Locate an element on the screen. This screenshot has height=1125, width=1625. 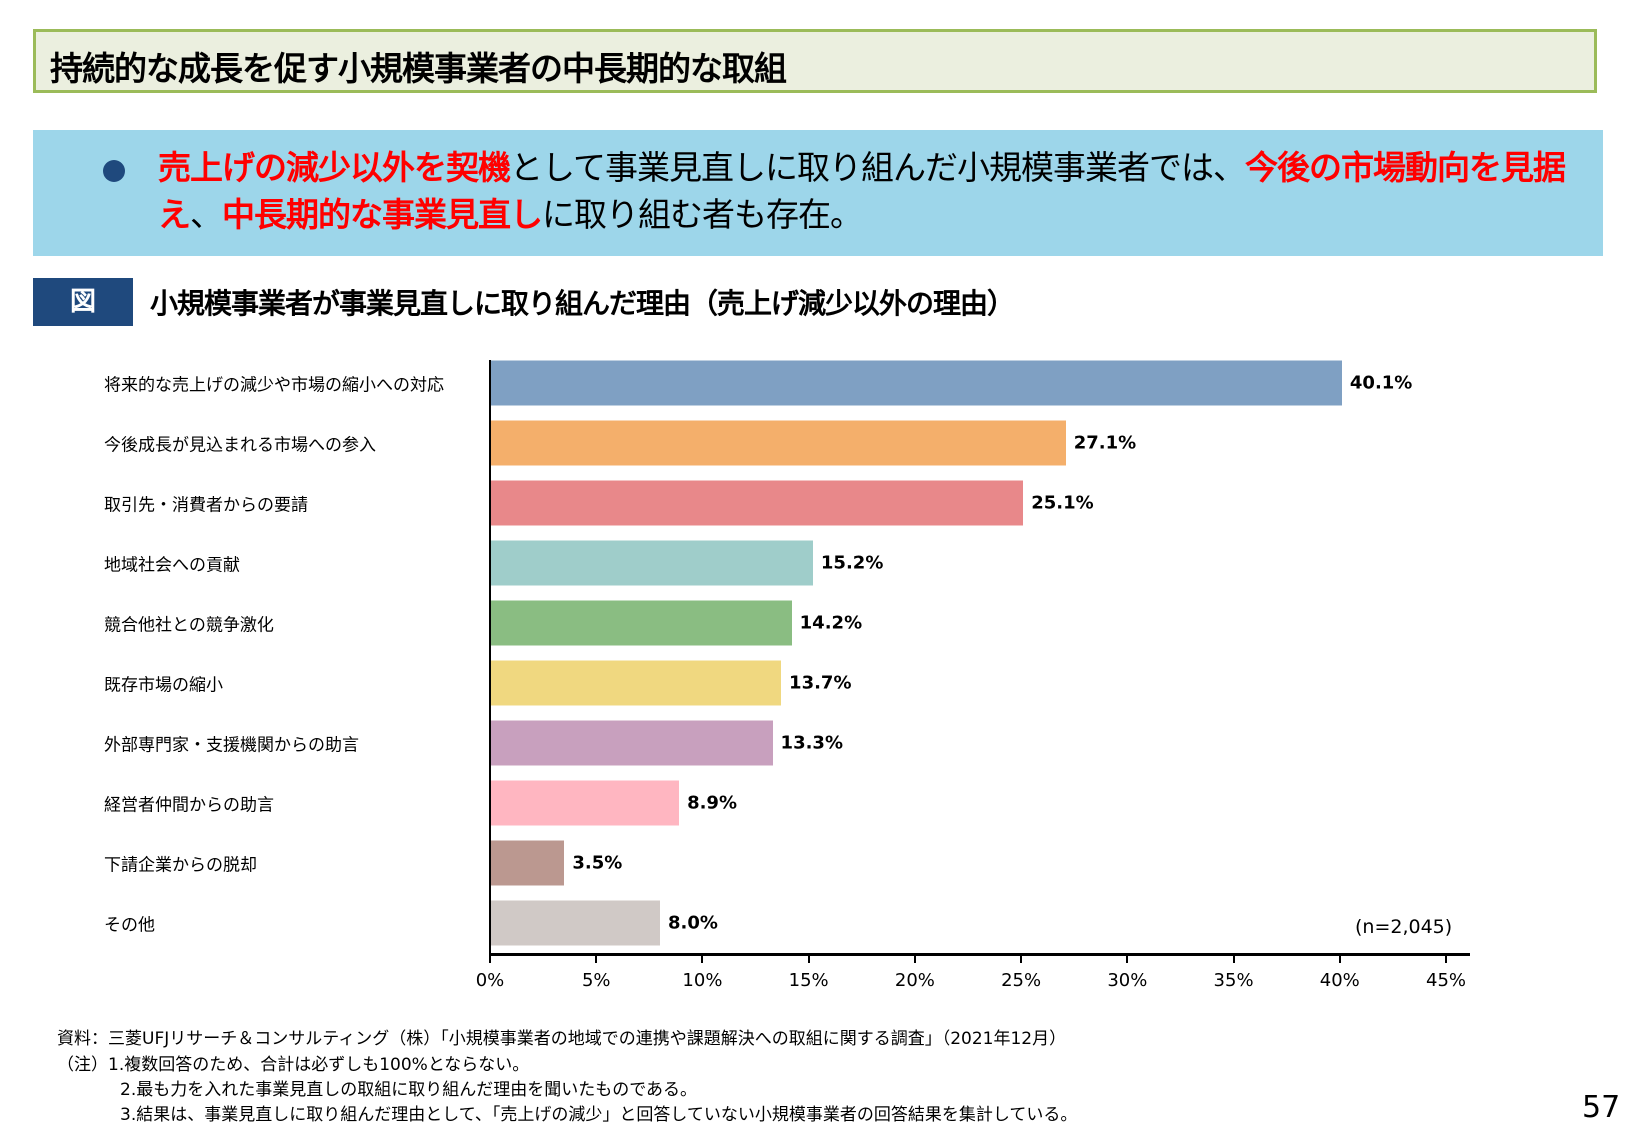
category-label: 今後成長が見込まれる市場への参入 is located at coordinates (240, 445).